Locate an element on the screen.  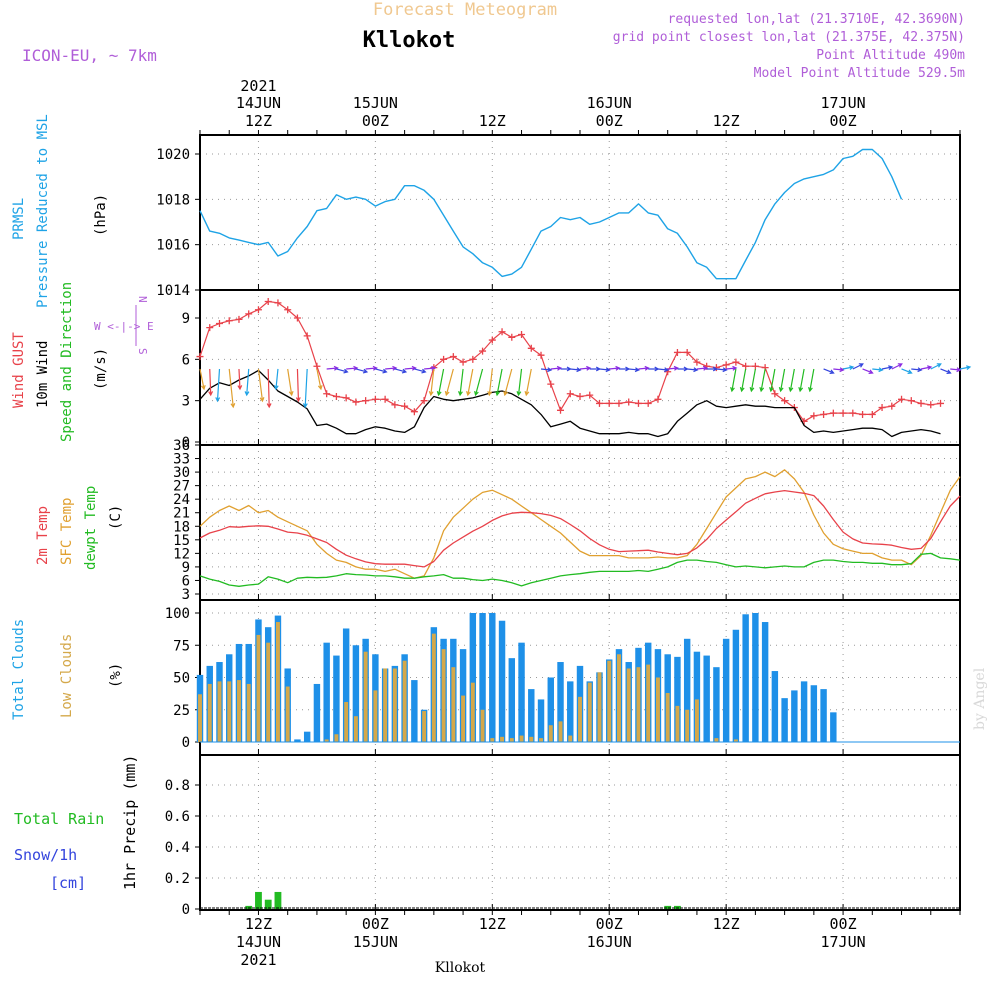
requested-coords: requested lon,lat (21.3710E, 42.3690N) is located at coordinates (816, 19).